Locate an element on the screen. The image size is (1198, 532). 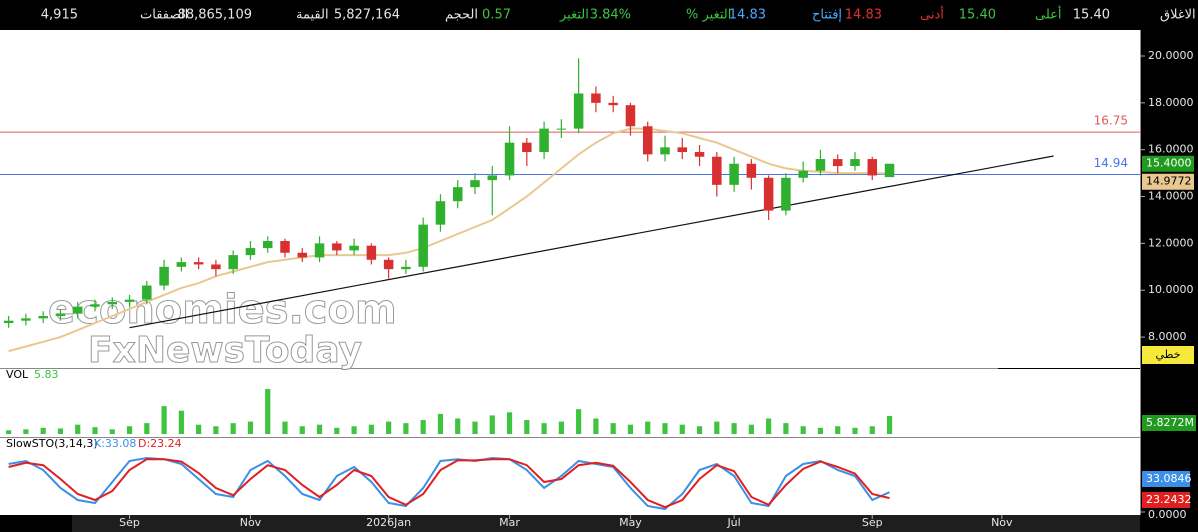
header-label: الصفقات is located at coordinates (164, 15).